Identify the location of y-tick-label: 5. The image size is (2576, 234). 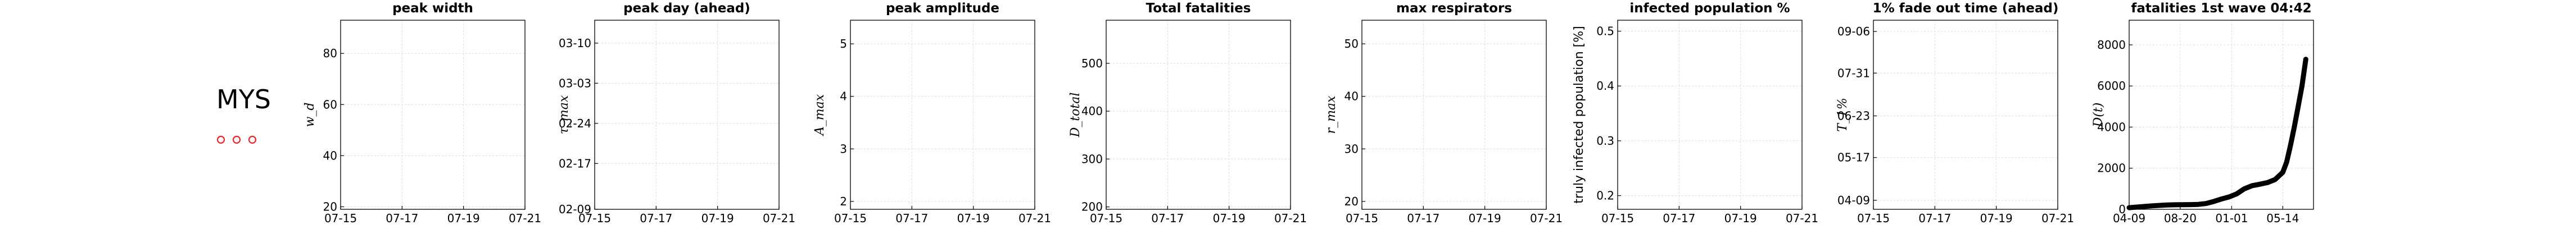
(843, 44).